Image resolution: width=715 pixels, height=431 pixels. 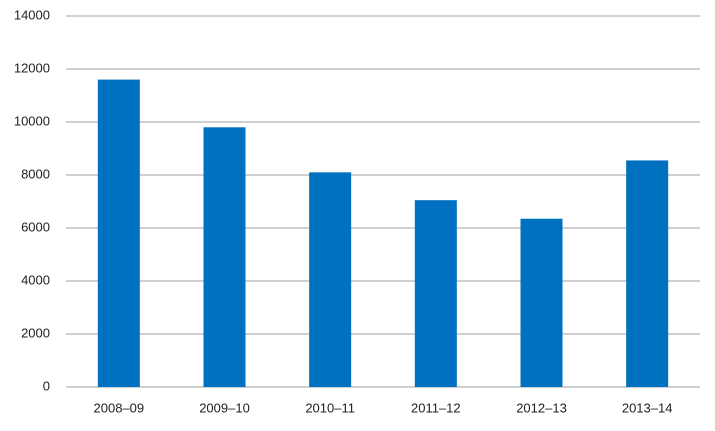 I want to click on y-tick-label: 2000, so click(x=35, y=332).